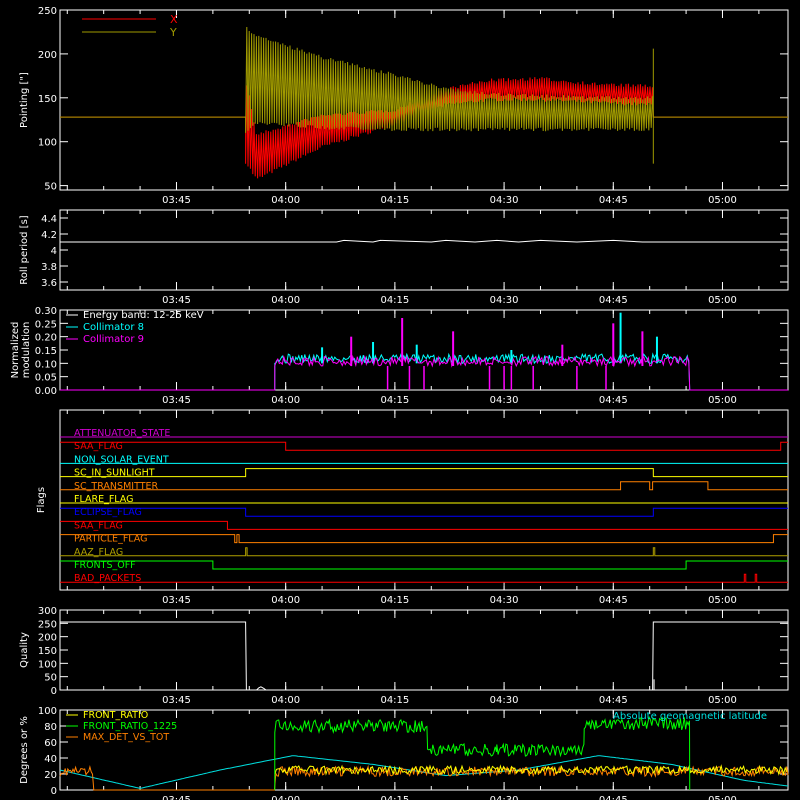  Describe the element at coordinates (24, 249) in the screenshot. I see `y-axis-label: Roll period [s]` at that location.